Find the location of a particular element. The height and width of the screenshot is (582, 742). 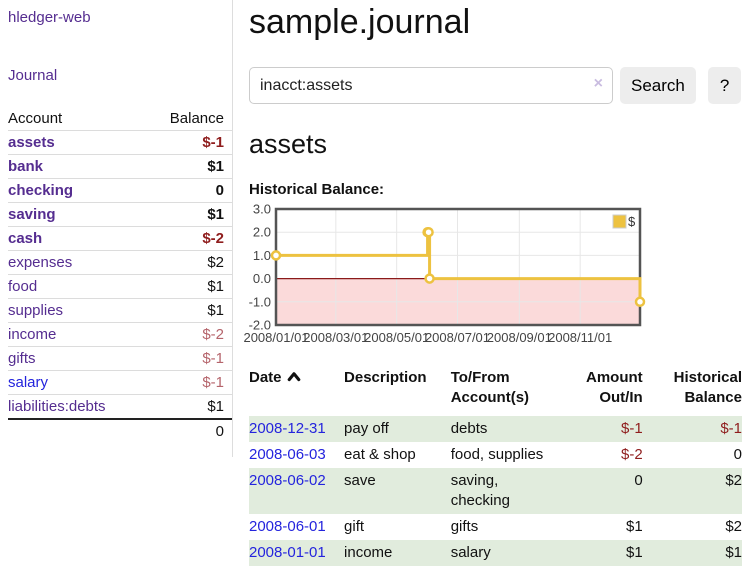

transaction-balance: $-1 is located at coordinates (696, 429).